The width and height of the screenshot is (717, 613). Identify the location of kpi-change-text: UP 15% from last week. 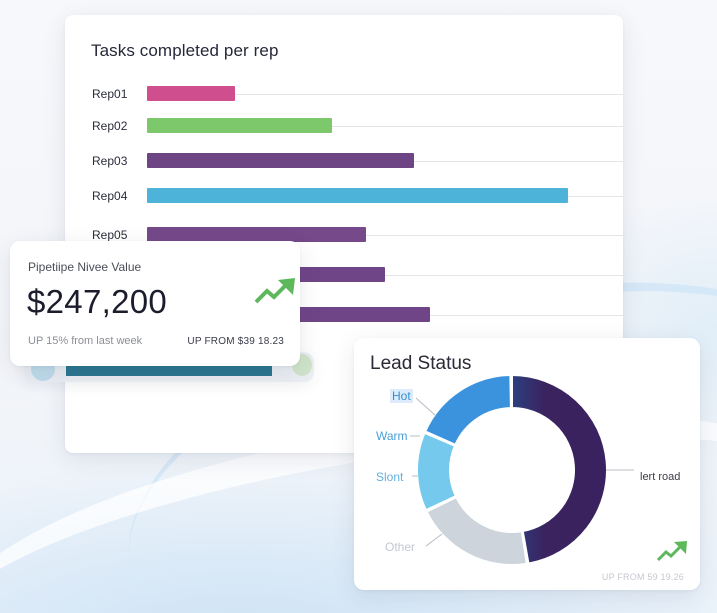
(85, 341).